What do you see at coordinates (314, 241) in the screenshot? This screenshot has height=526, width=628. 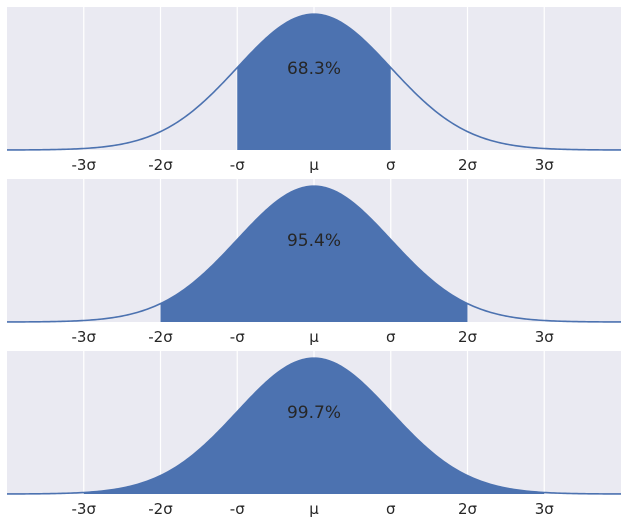 I see `percentage-label: 95.4%` at bounding box center [314, 241].